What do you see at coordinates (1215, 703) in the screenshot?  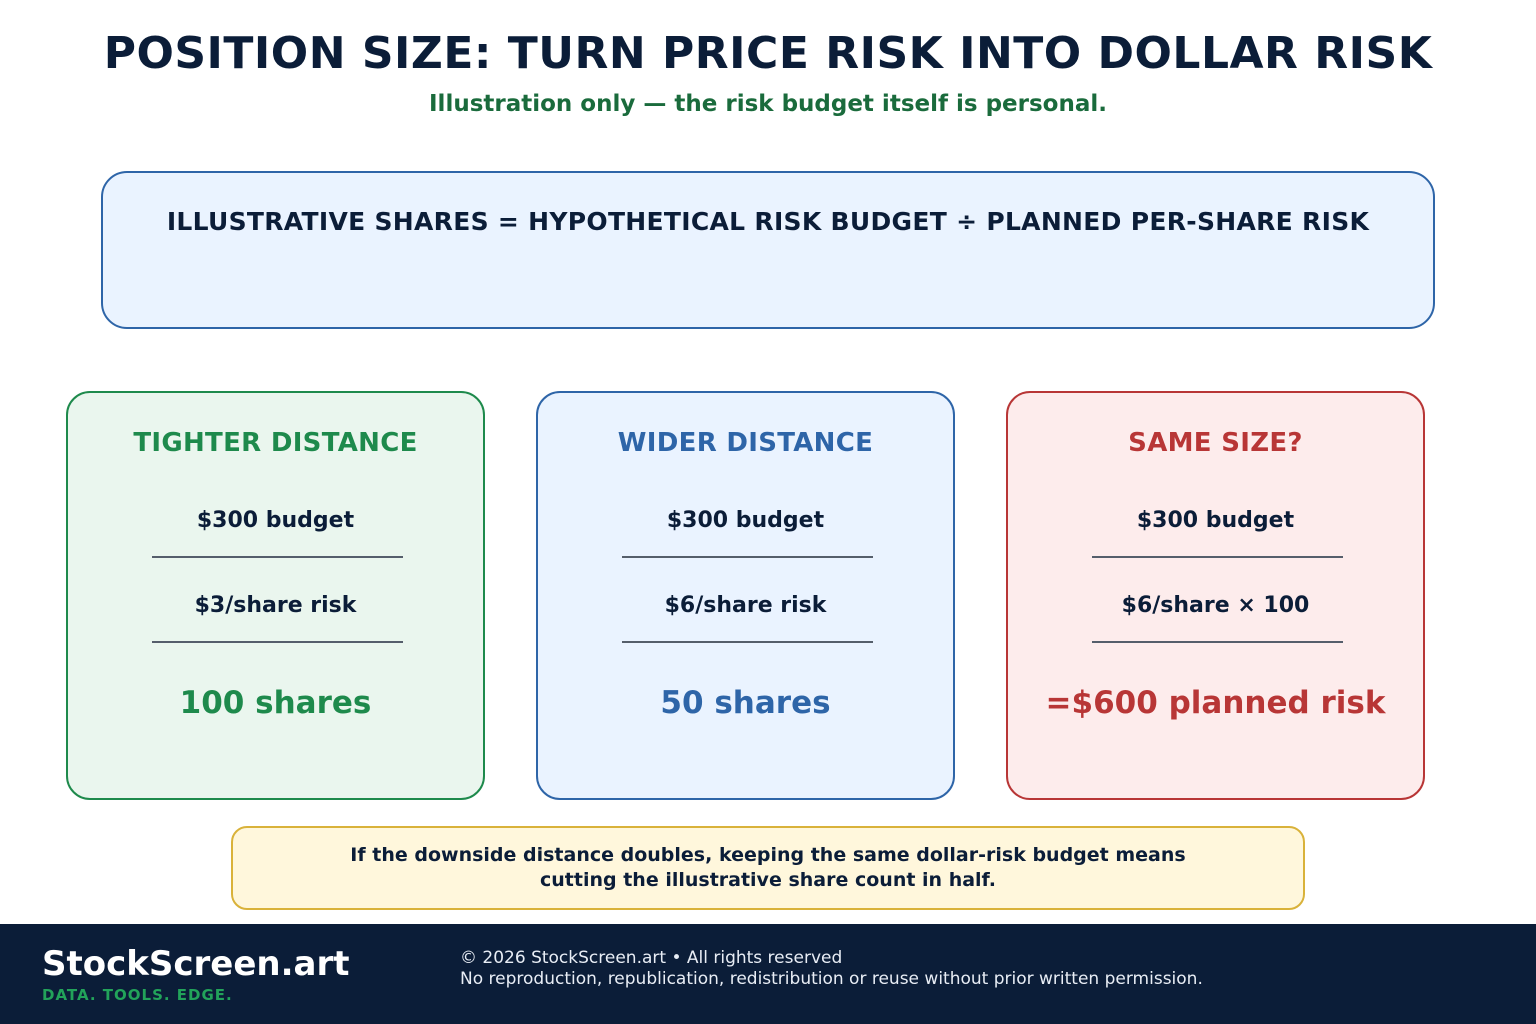 I see `card-result: =$600 planned risk` at bounding box center [1215, 703].